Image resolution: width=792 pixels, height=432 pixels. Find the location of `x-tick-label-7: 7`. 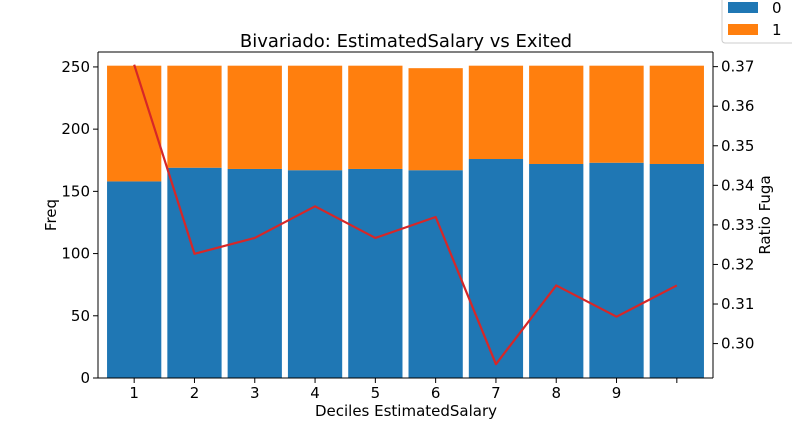

x-tick-label-7: 7 is located at coordinates (496, 393).